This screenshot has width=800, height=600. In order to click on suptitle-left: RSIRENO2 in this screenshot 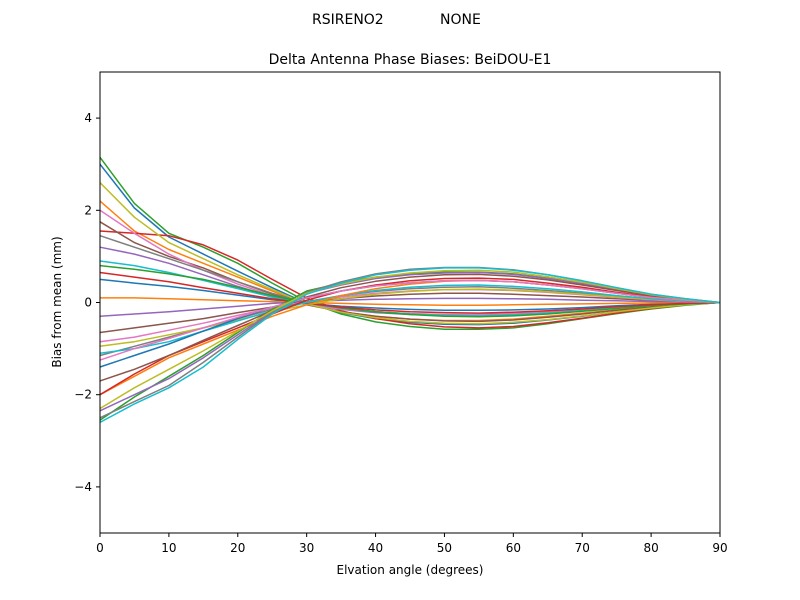, I will do `click(348, 20)`.